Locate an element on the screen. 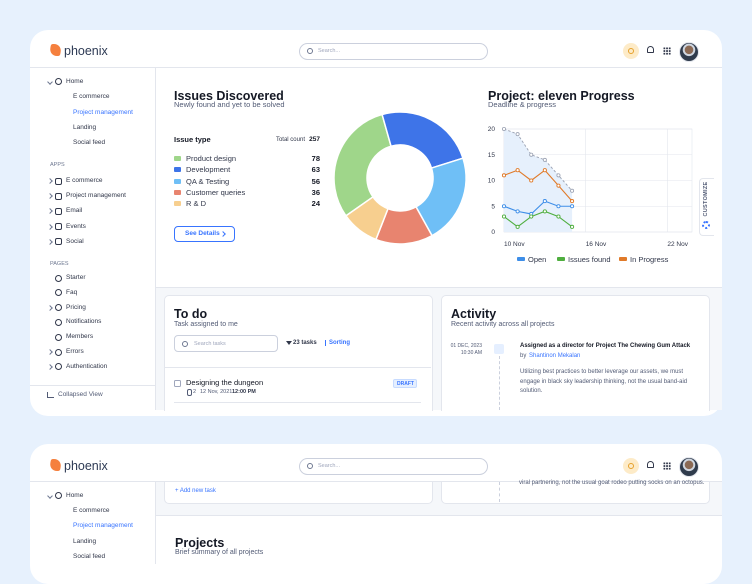 The width and height of the screenshot is (752, 584). card-title: To do is located at coordinates (191, 314).